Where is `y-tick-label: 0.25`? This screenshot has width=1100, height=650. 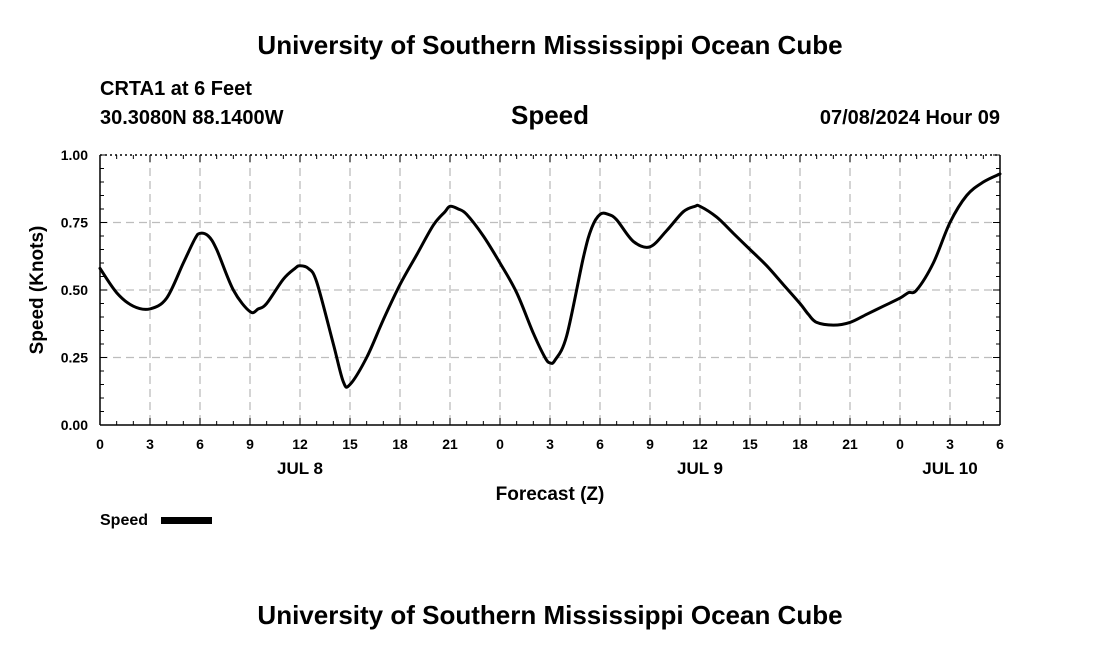
y-tick-label: 0.25 is located at coordinates (74, 358).